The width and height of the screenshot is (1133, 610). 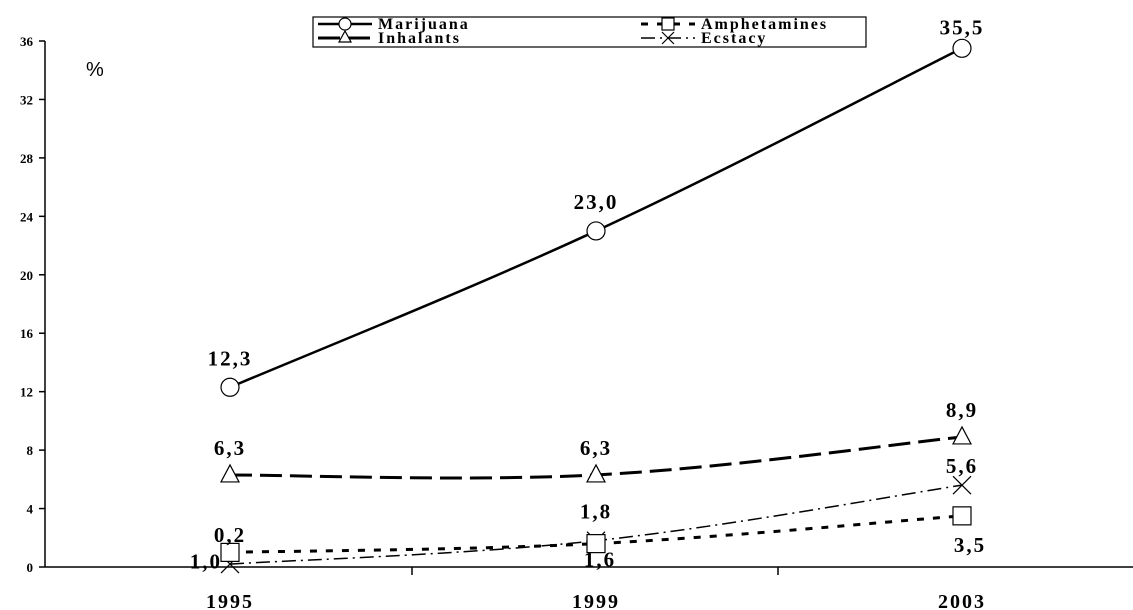 I want to click on x-tick-label: 1995, so click(x=230, y=600).